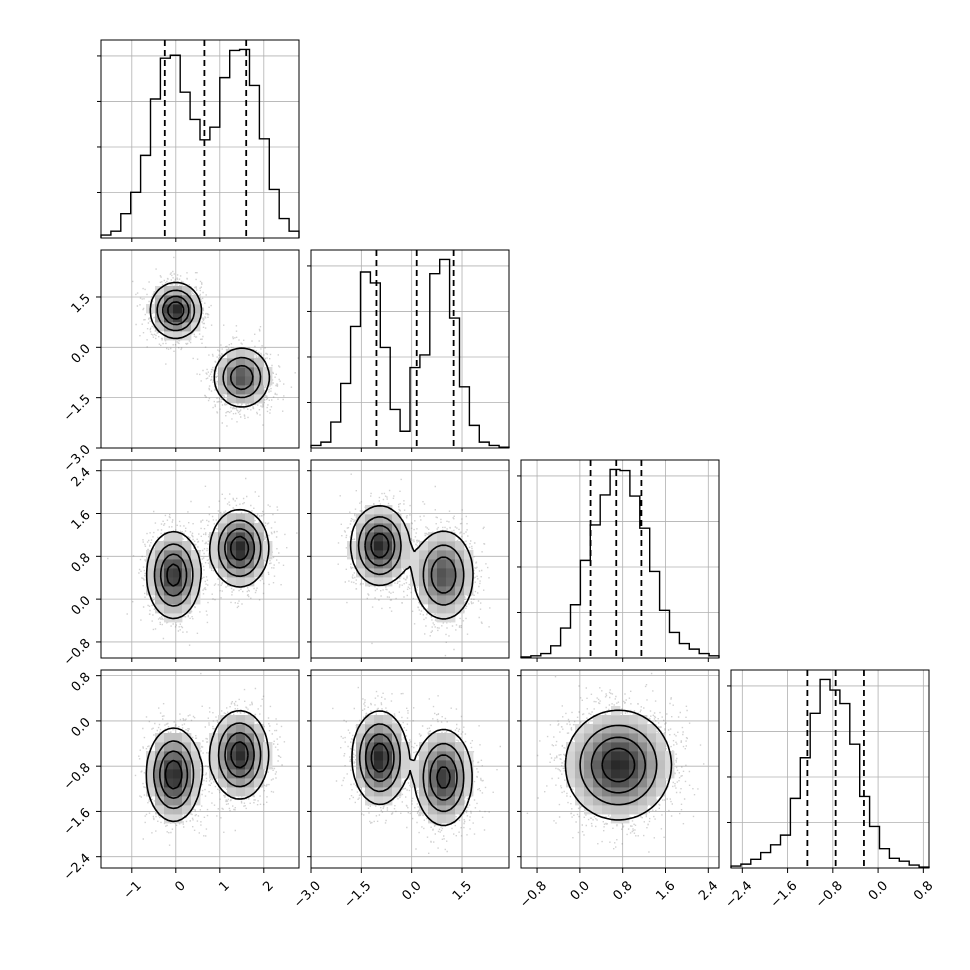 The height and width of the screenshot is (970, 970). I want to click on panel-content, so click(410, 769).